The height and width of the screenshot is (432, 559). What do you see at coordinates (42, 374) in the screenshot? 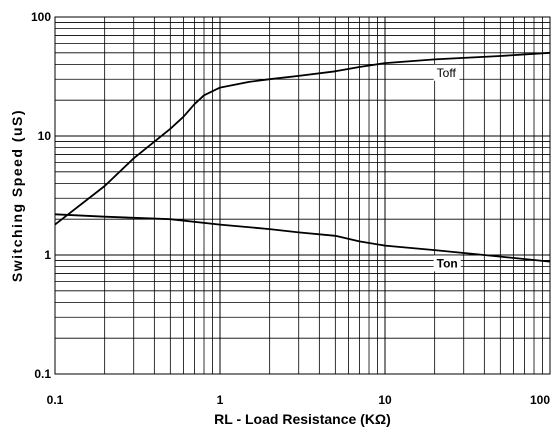
I see `y-tick-label: 0.1` at bounding box center [42, 374].